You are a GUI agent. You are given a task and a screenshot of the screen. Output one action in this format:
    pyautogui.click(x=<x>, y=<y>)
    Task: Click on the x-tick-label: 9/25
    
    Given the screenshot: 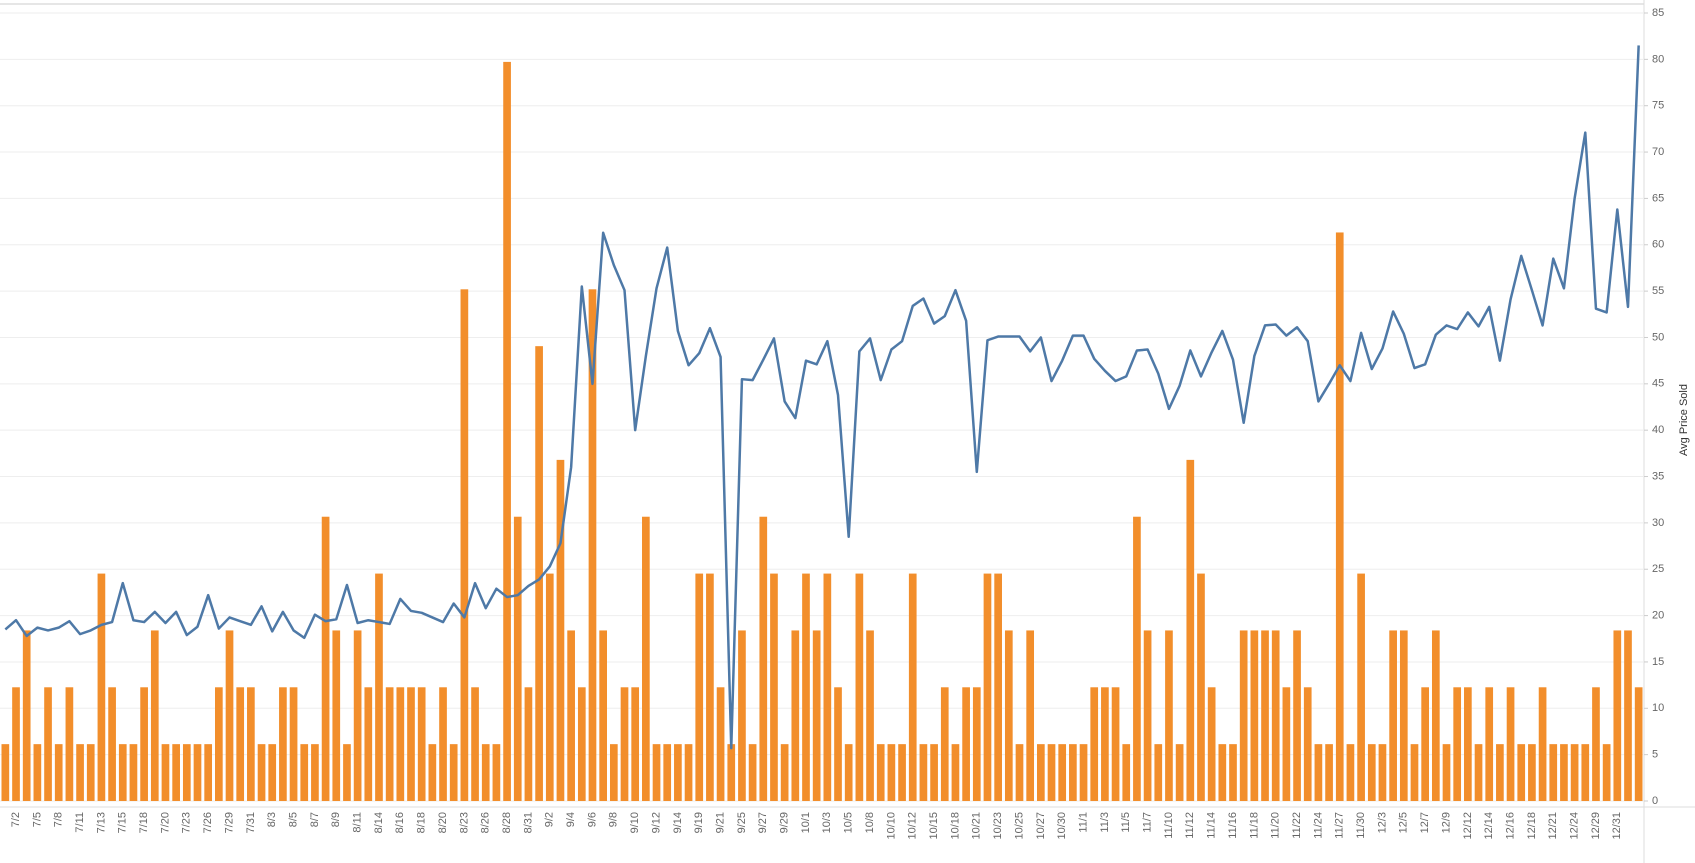 What is the action you would take?
    pyautogui.click(x=742, y=822)
    